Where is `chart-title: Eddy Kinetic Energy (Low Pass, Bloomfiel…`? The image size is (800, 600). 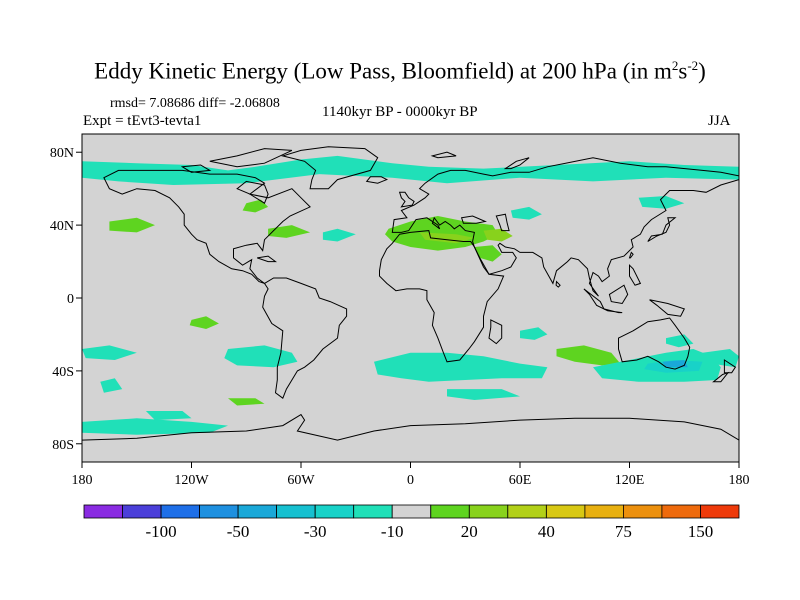 chart-title: Eddy Kinetic Energy (Low Pass, Bloomfiel… is located at coordinates (400, 71).